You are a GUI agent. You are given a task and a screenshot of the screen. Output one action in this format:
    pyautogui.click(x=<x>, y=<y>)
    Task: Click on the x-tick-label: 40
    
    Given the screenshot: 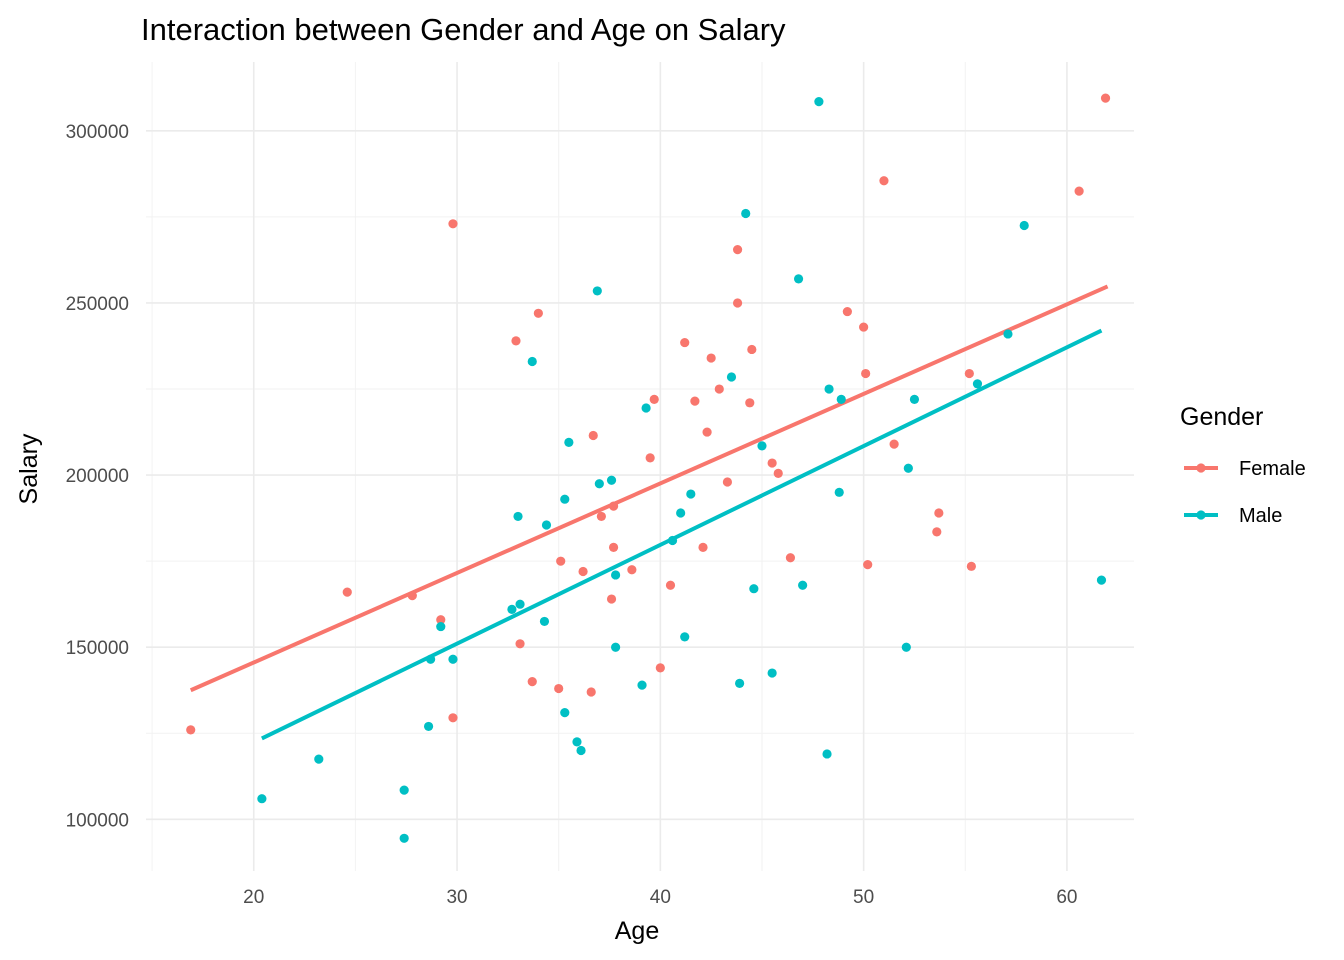 What is the action you would take?
    pyautogui.click(x=660, y=897)
    